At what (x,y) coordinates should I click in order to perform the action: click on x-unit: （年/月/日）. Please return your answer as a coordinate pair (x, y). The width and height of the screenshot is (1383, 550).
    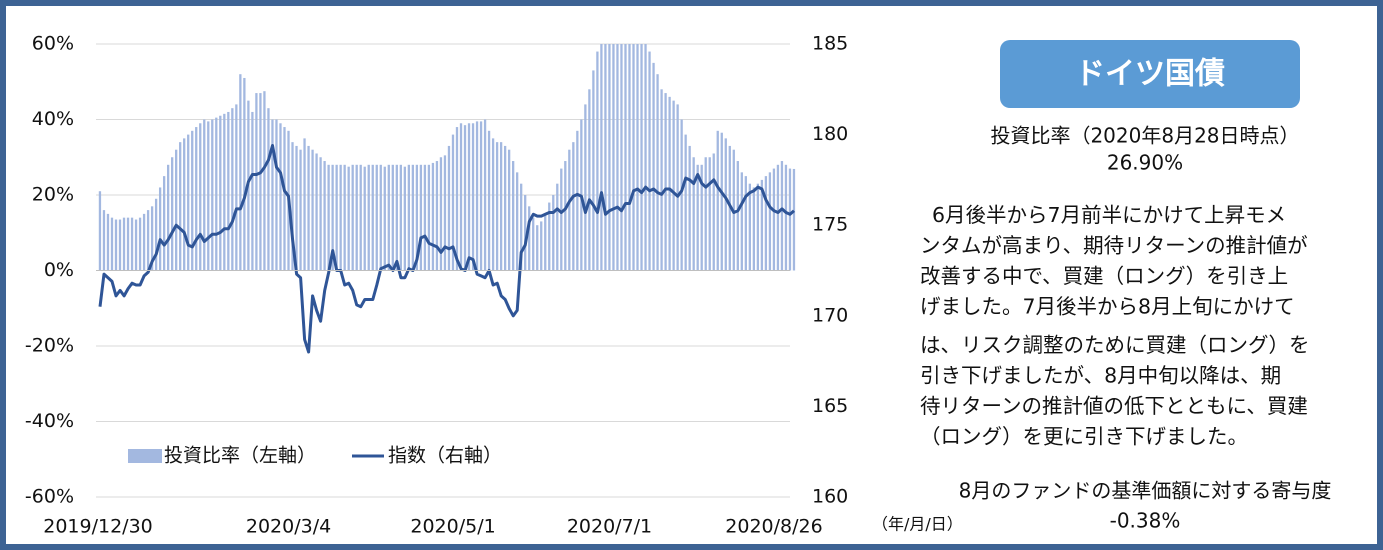
    Looking at the image, I should click on (917, 524).